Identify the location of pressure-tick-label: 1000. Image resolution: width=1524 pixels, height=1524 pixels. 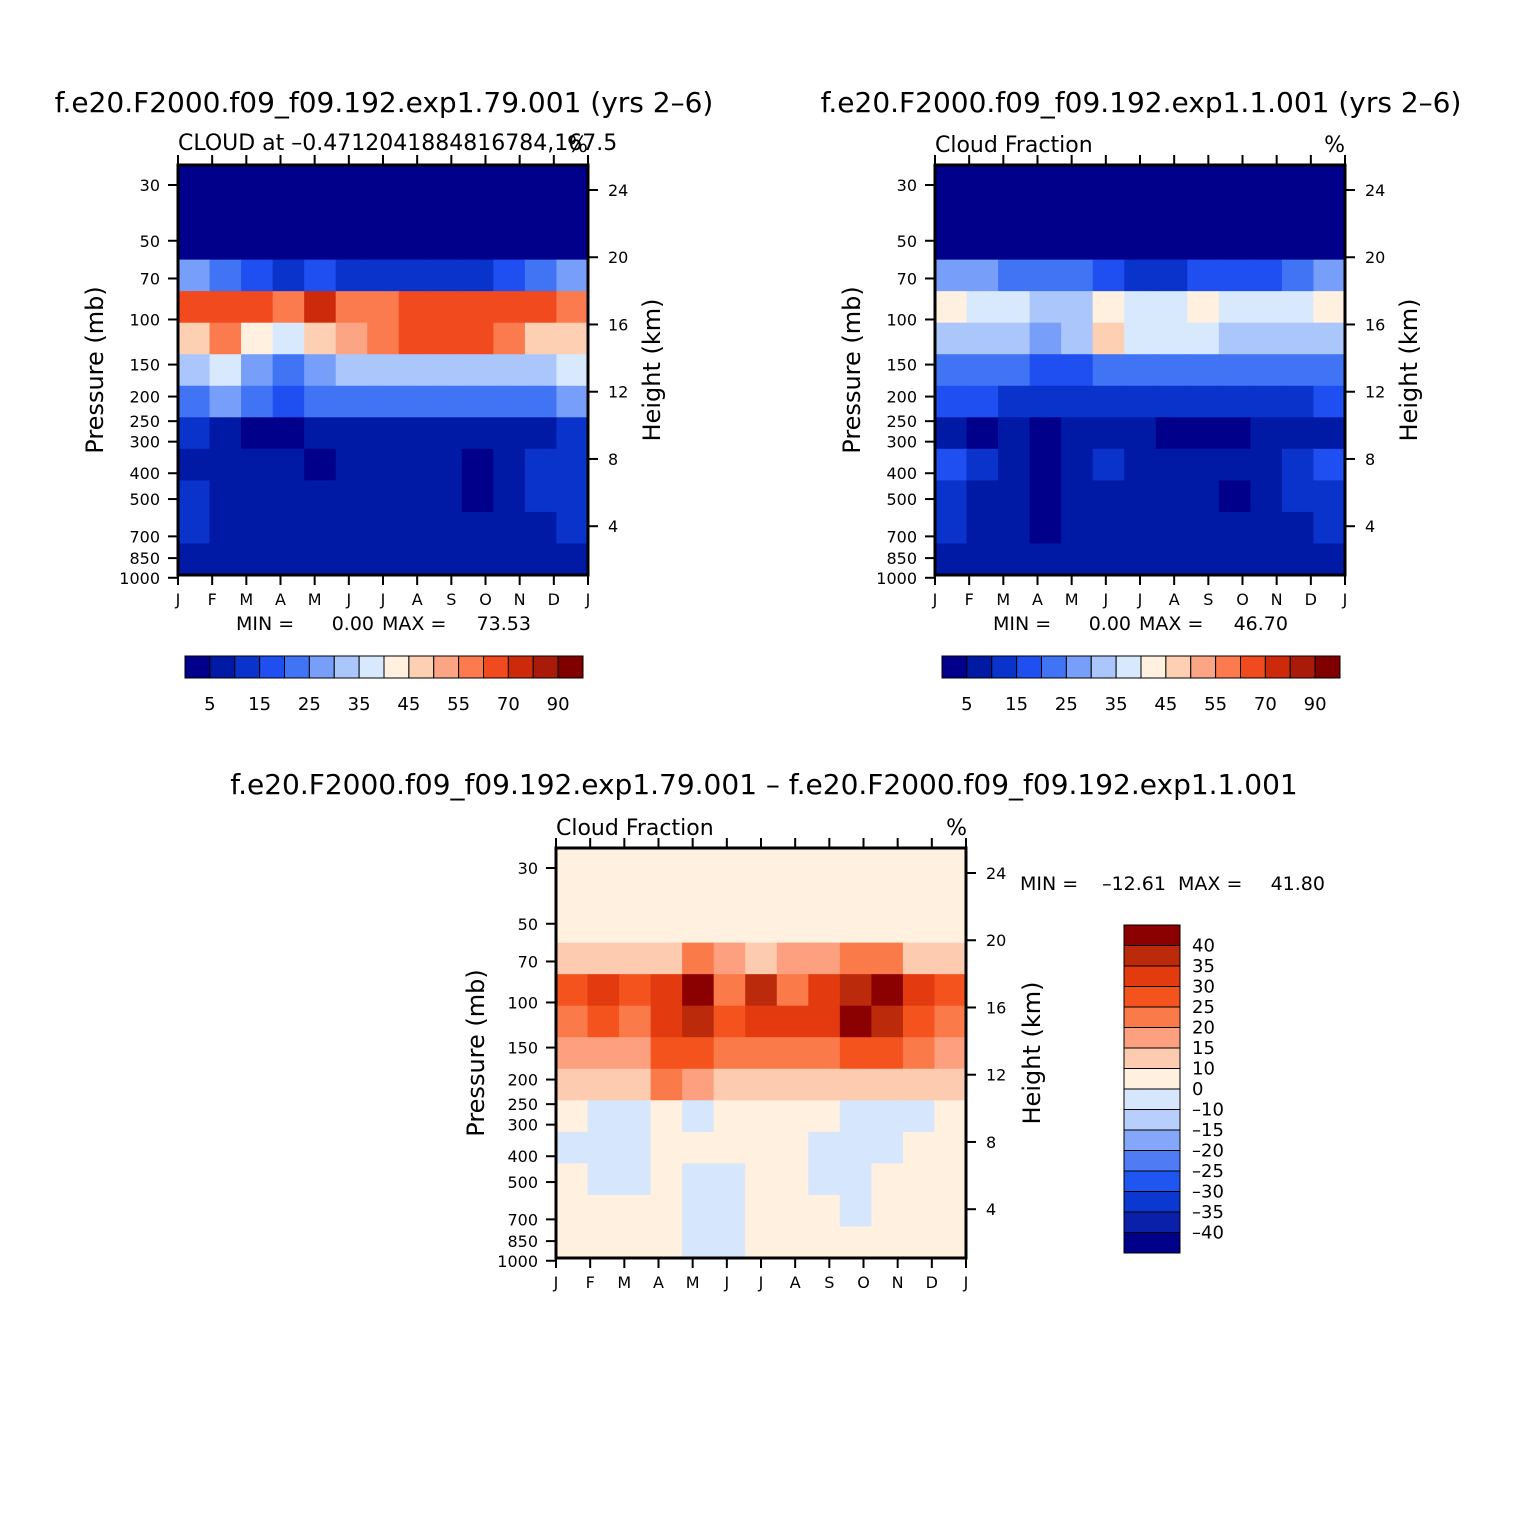
(896, 578).